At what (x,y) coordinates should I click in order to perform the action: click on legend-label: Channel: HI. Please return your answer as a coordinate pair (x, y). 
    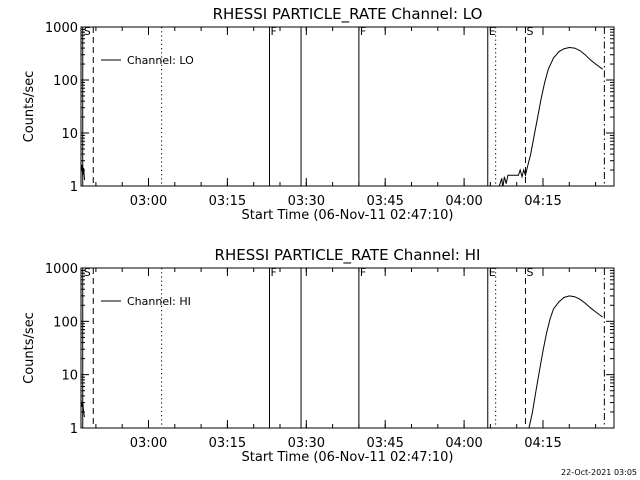
    Looking at the image, I should click on (159, 301).